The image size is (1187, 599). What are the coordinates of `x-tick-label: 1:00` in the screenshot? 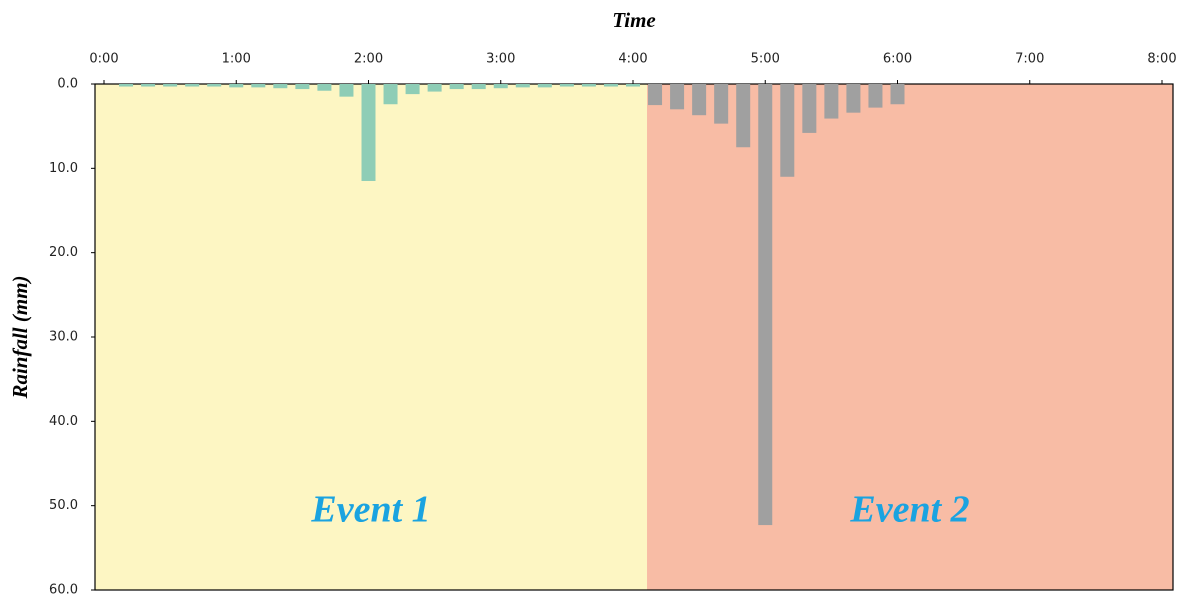 It's located at (236, 59).